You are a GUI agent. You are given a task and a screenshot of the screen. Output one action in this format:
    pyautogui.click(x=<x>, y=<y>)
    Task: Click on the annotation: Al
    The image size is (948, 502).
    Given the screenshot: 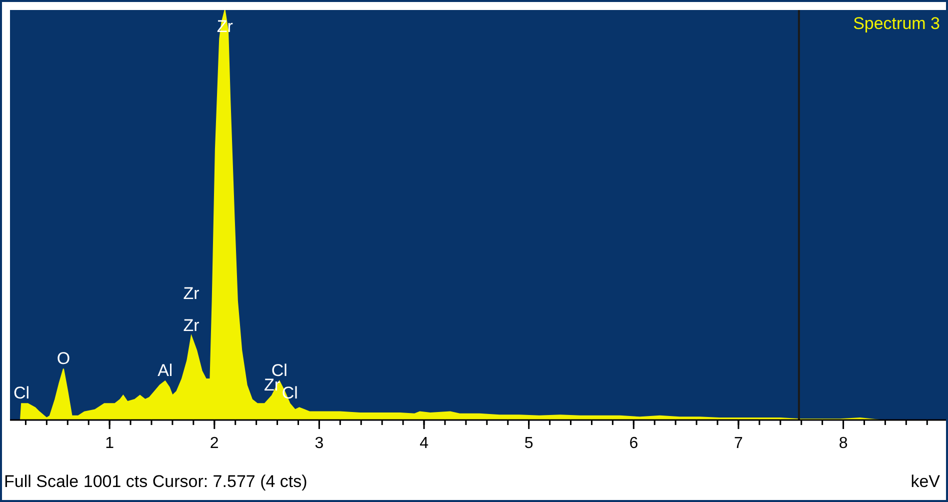 What is the action you would take?
    pyautogui.click(x=165, y=370)
    